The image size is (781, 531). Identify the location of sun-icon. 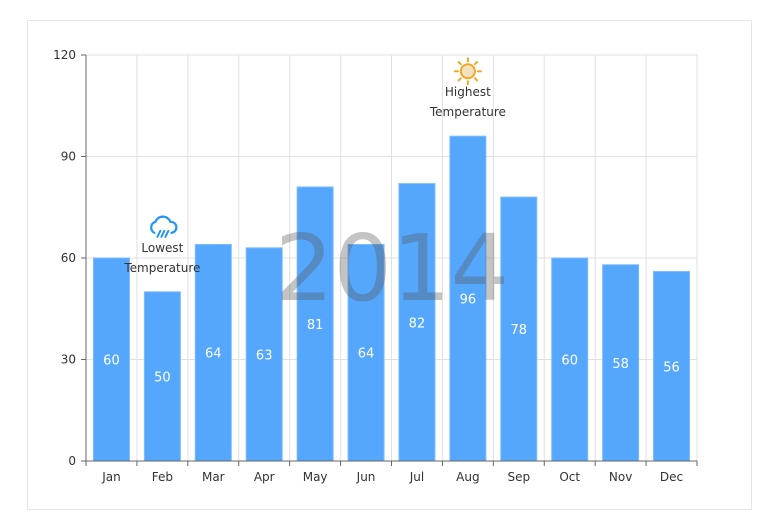
(467, 71).